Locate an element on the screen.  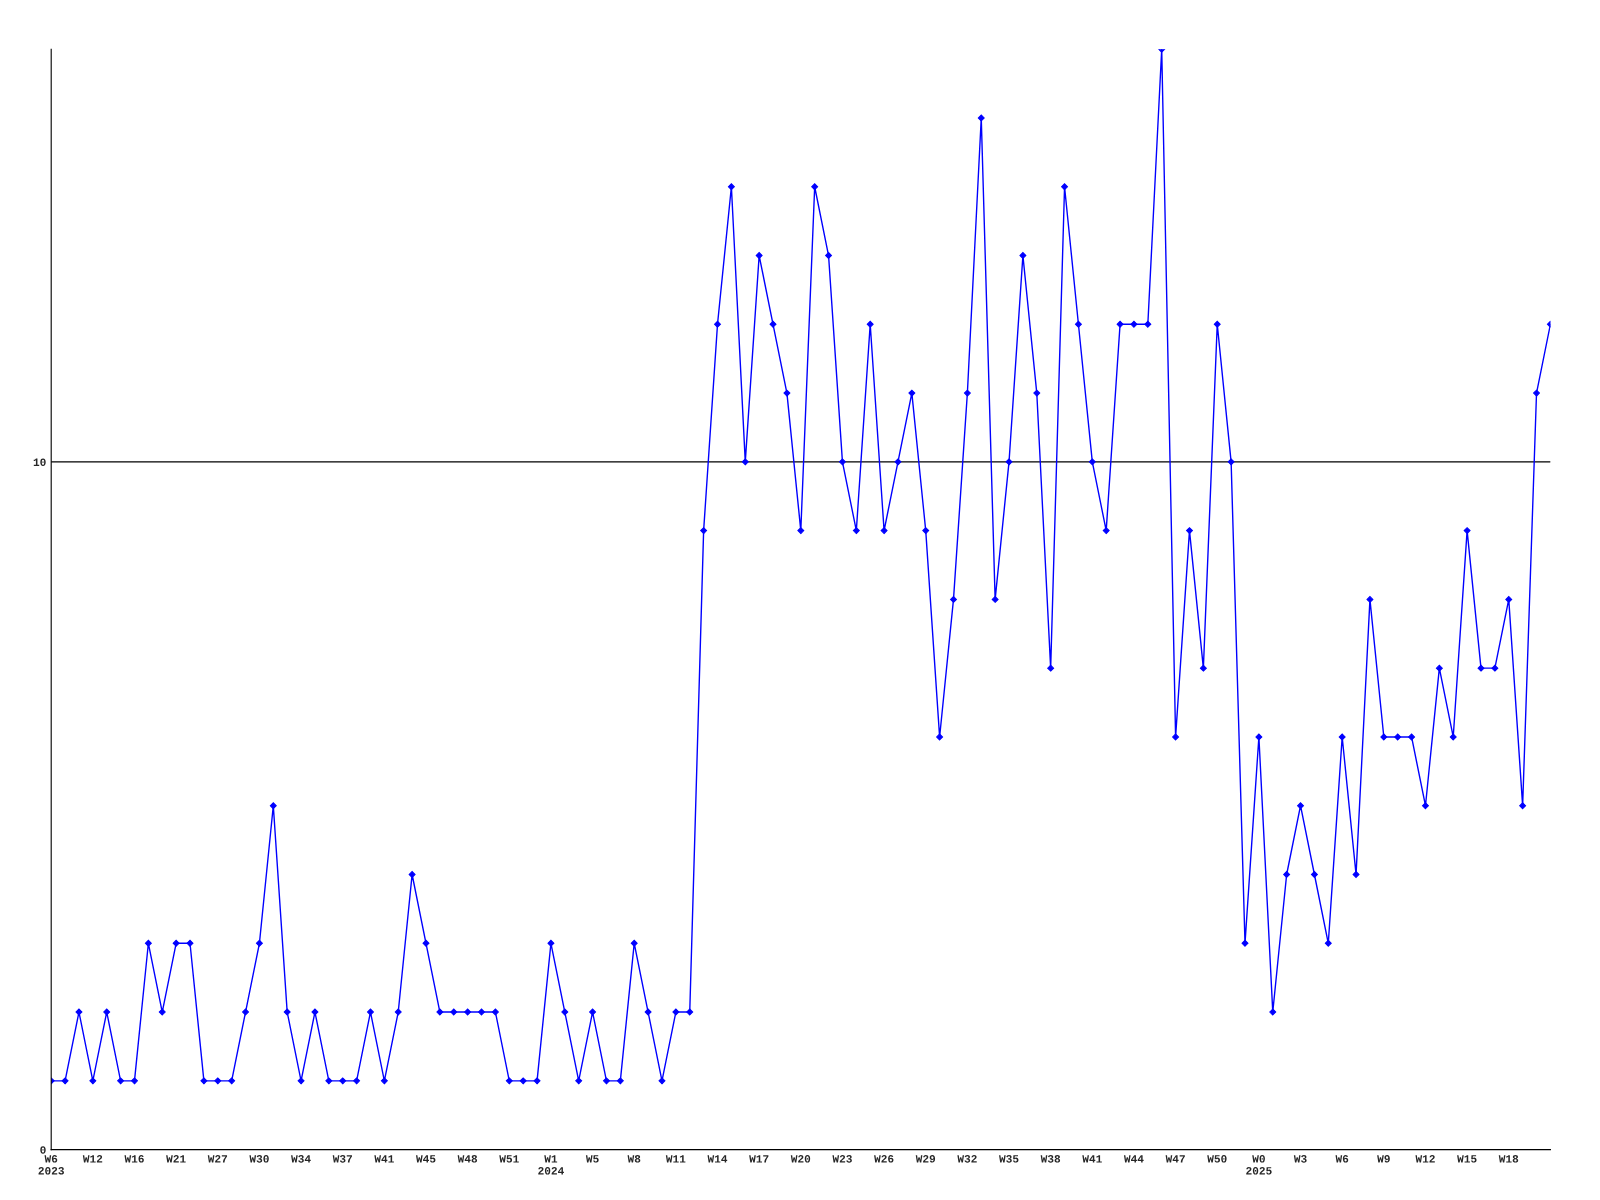
x-tick-label: W6 2023 is located at coordinates (51, 1165).